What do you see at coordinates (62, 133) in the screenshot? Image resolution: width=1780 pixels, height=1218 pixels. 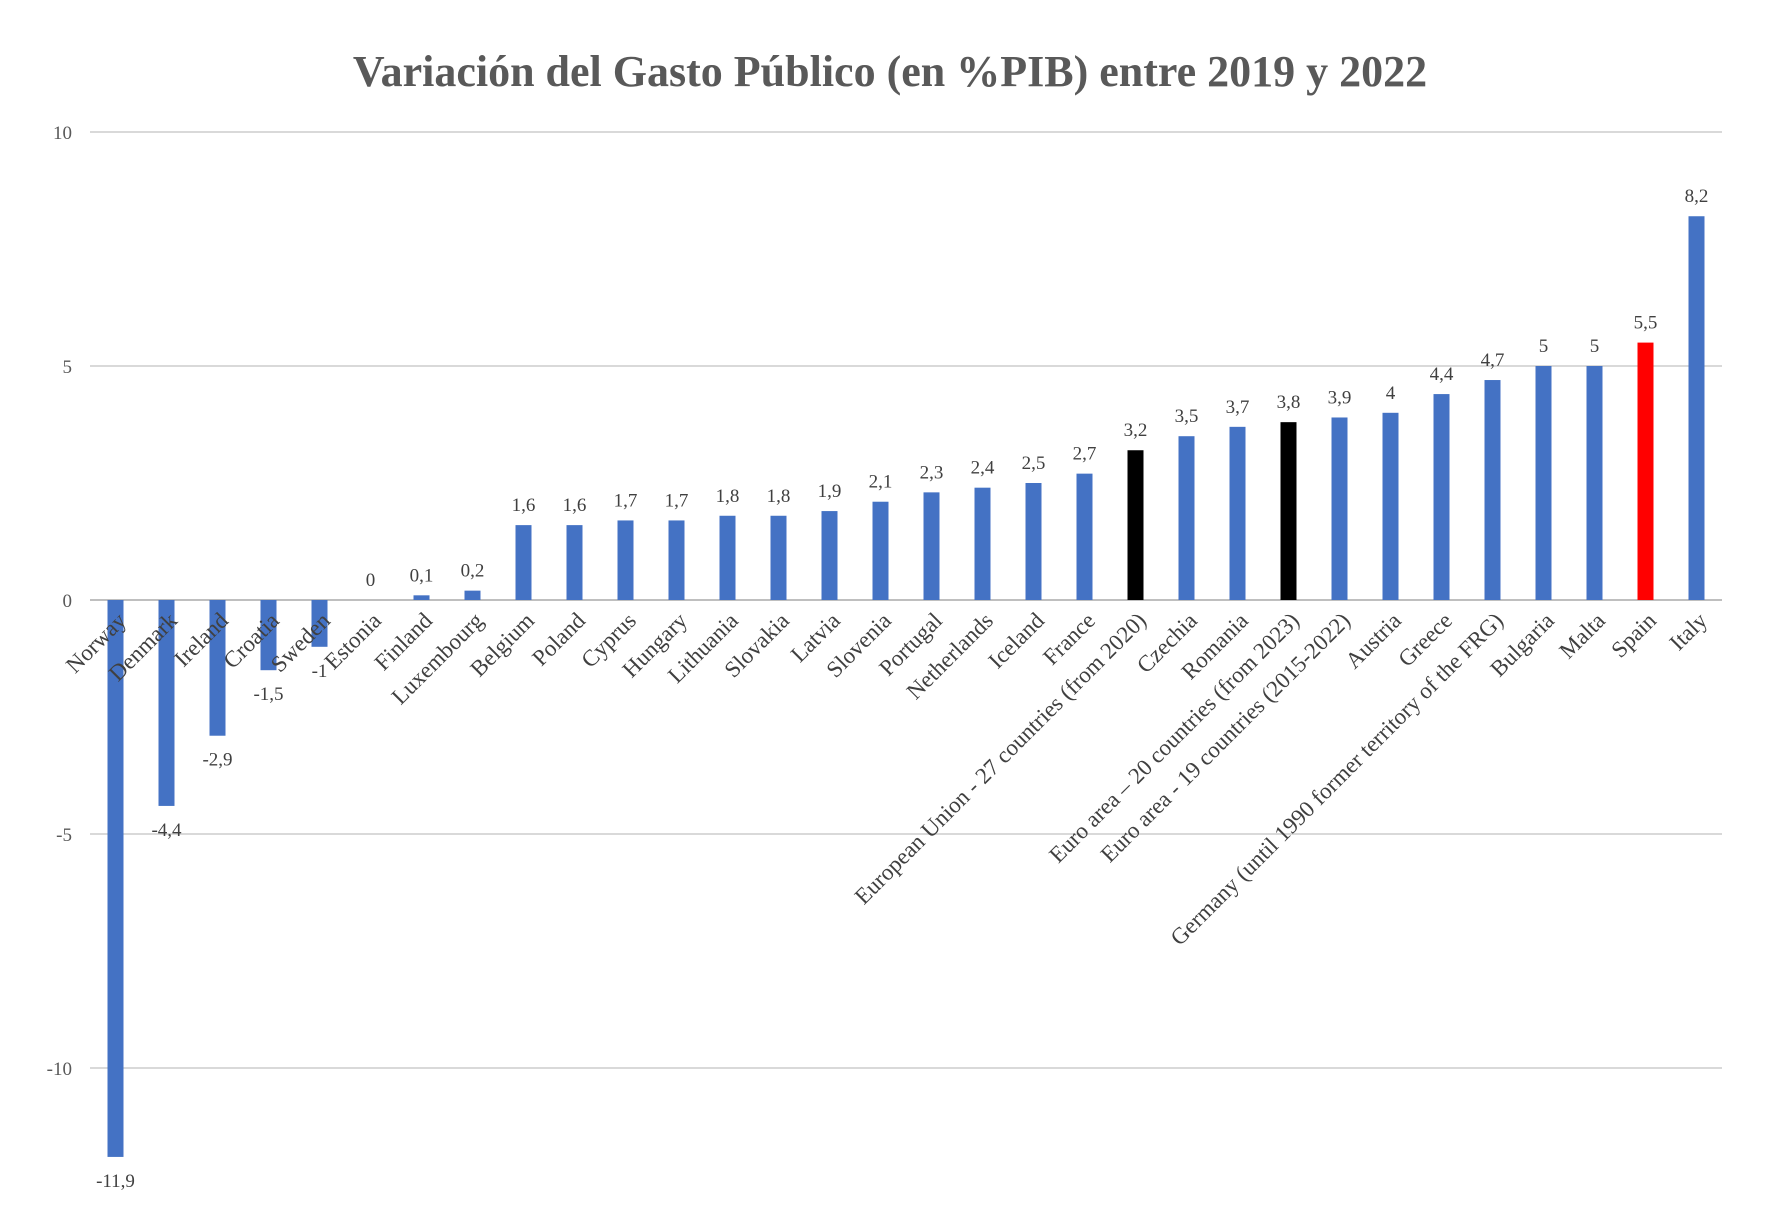 I see `y-tick-label: 10` at bounding box center [62, 133].